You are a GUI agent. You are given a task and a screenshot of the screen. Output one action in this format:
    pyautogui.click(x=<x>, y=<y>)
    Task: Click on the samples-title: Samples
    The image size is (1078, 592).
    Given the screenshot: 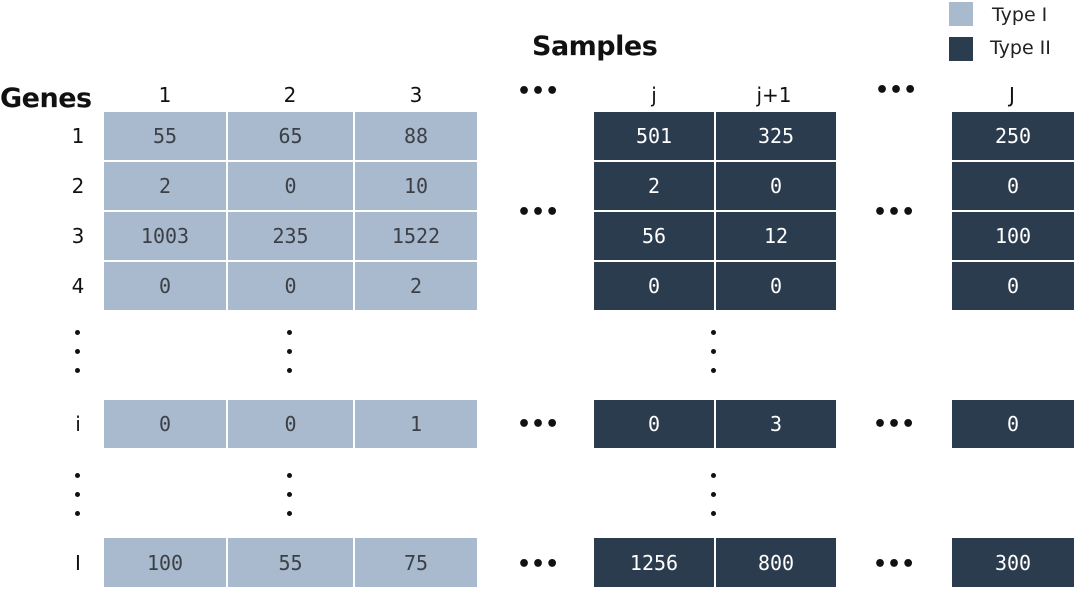 What is the action you would take?
    pyautogui.click(x=595, y=46)
    